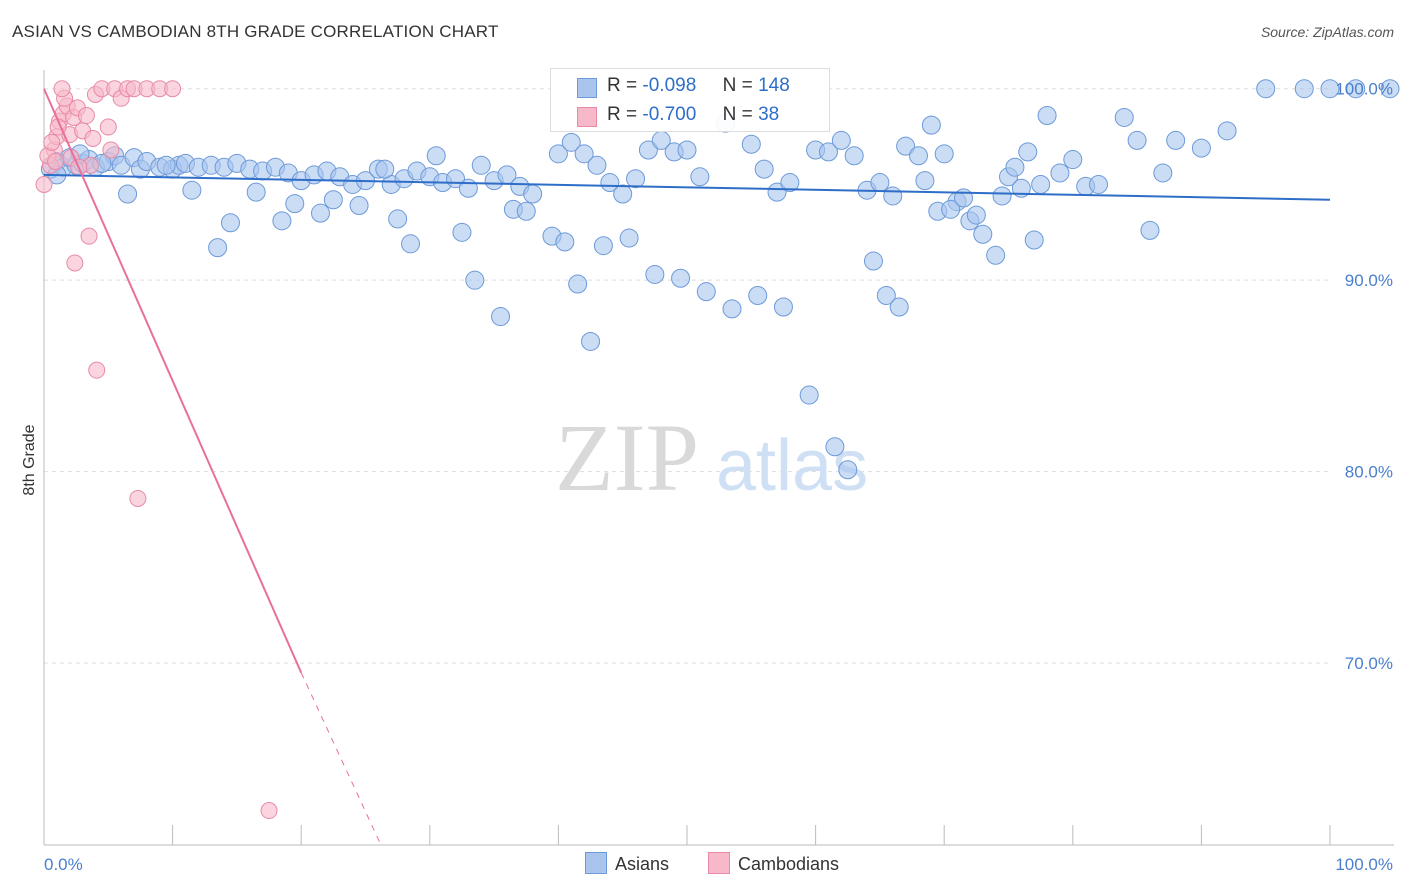 The height and width of the screenshot is (892, 1406). Describe the element at coordinates (690, 115) in the screenshot. I see `legend-row-cambodians: R = -0.700 N = 38` at that location.